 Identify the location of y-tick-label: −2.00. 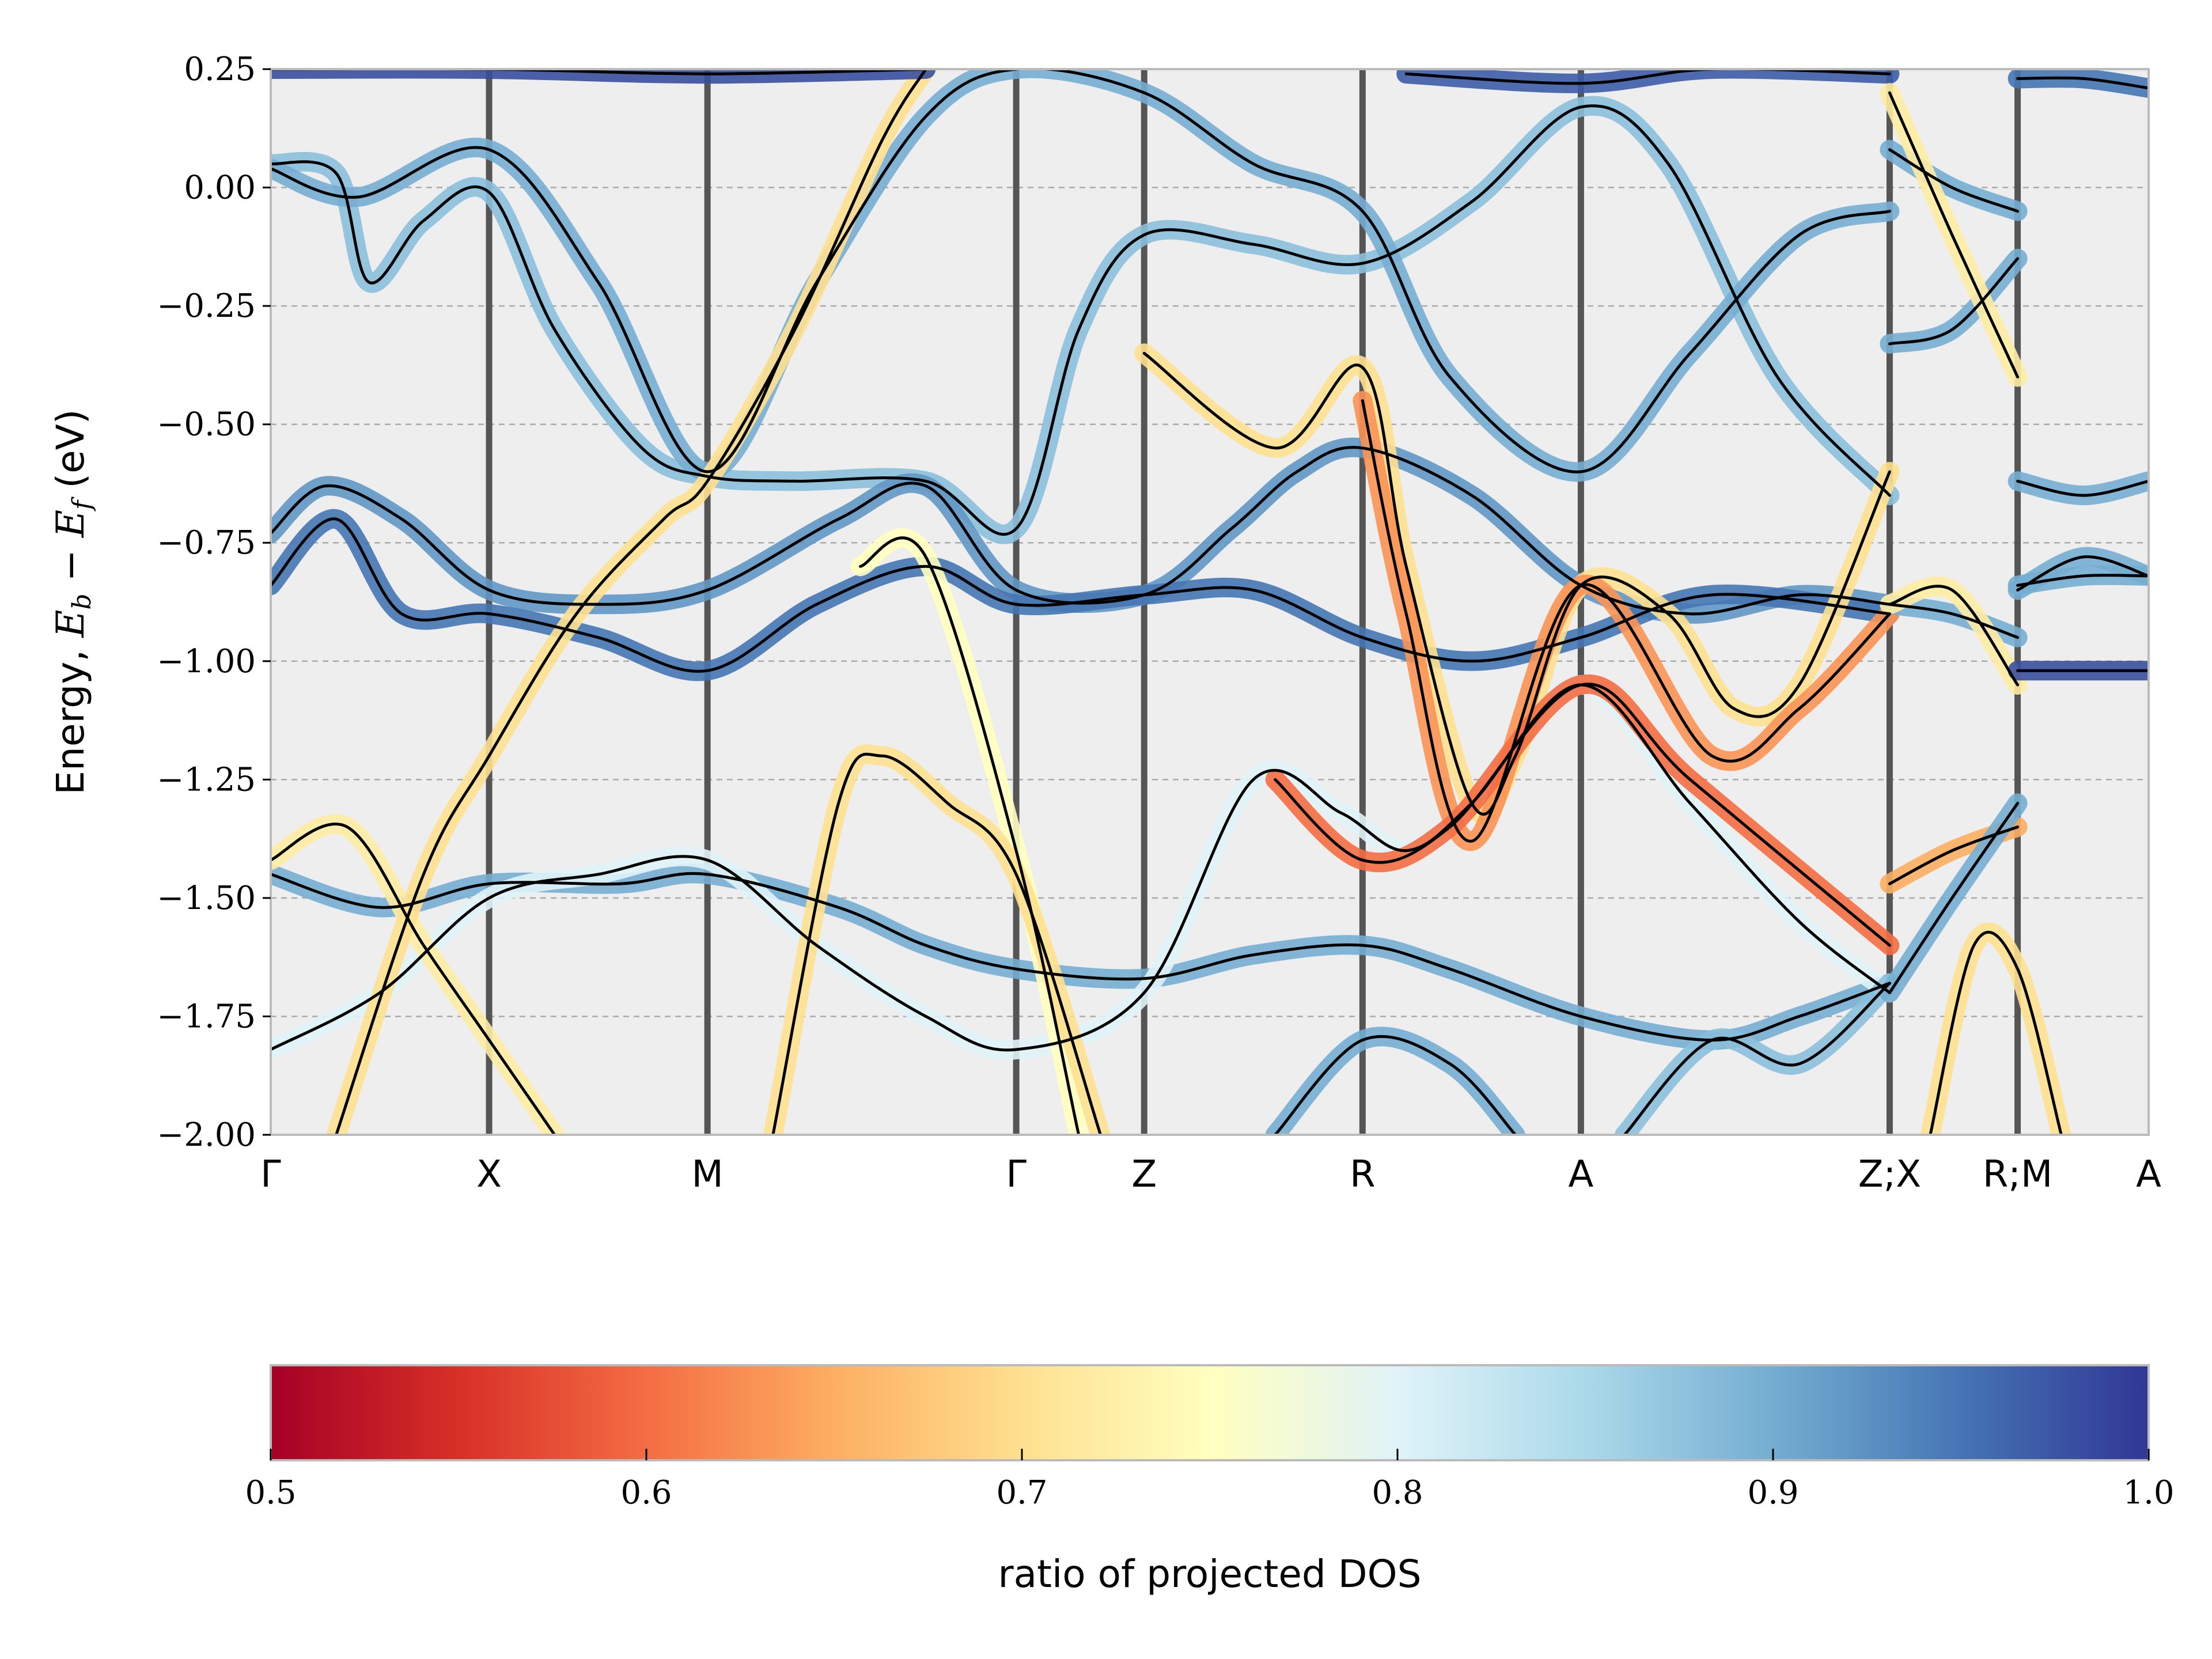
(206, 1135).